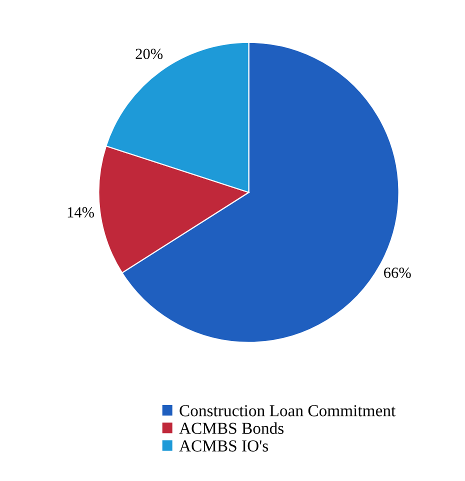 This screenshot has width=465, height=481. Describe the element at coordinates (81, 212) in the screenshot. I see `data-label: 14%` at that location.